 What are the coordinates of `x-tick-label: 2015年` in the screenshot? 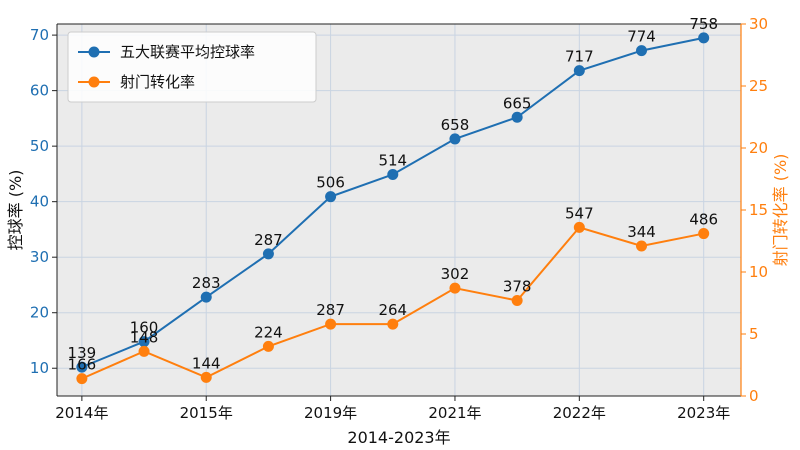 It's located at (206, 413).